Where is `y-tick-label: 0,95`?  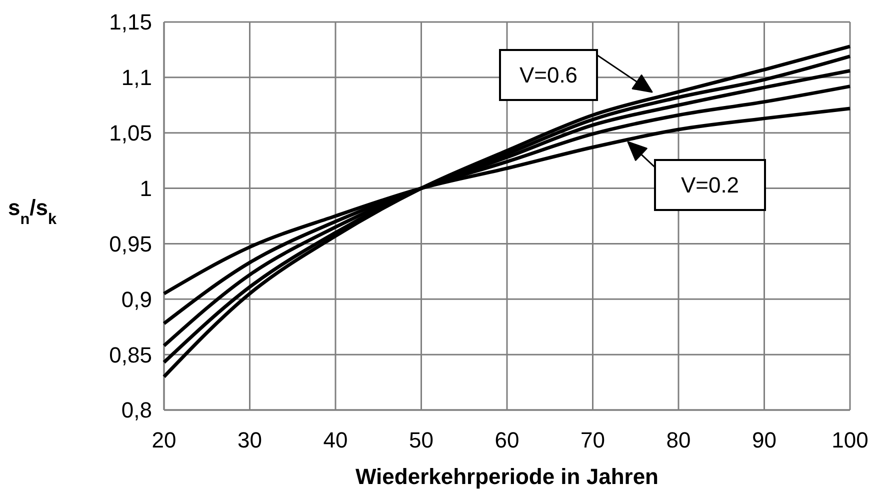
y-tick-label: 0,95 is located at coordinates (130, 243).